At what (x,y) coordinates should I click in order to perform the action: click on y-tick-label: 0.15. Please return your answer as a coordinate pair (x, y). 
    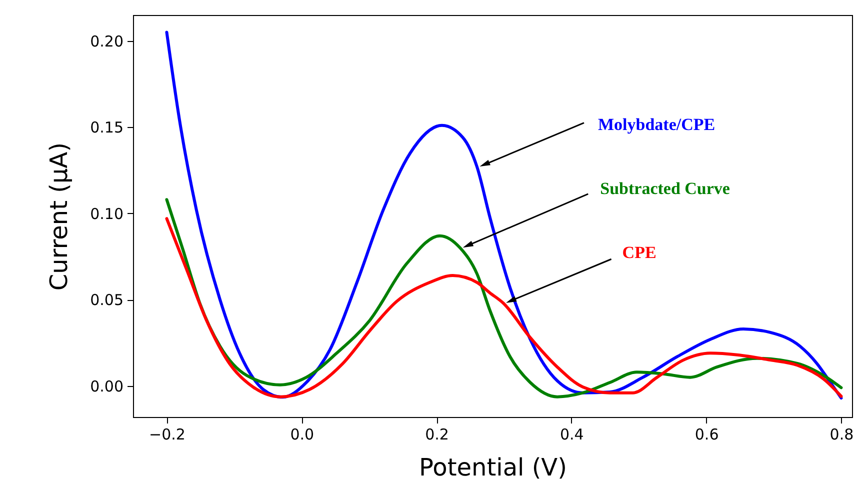
    Looking at the image, I should click on (107, 127).